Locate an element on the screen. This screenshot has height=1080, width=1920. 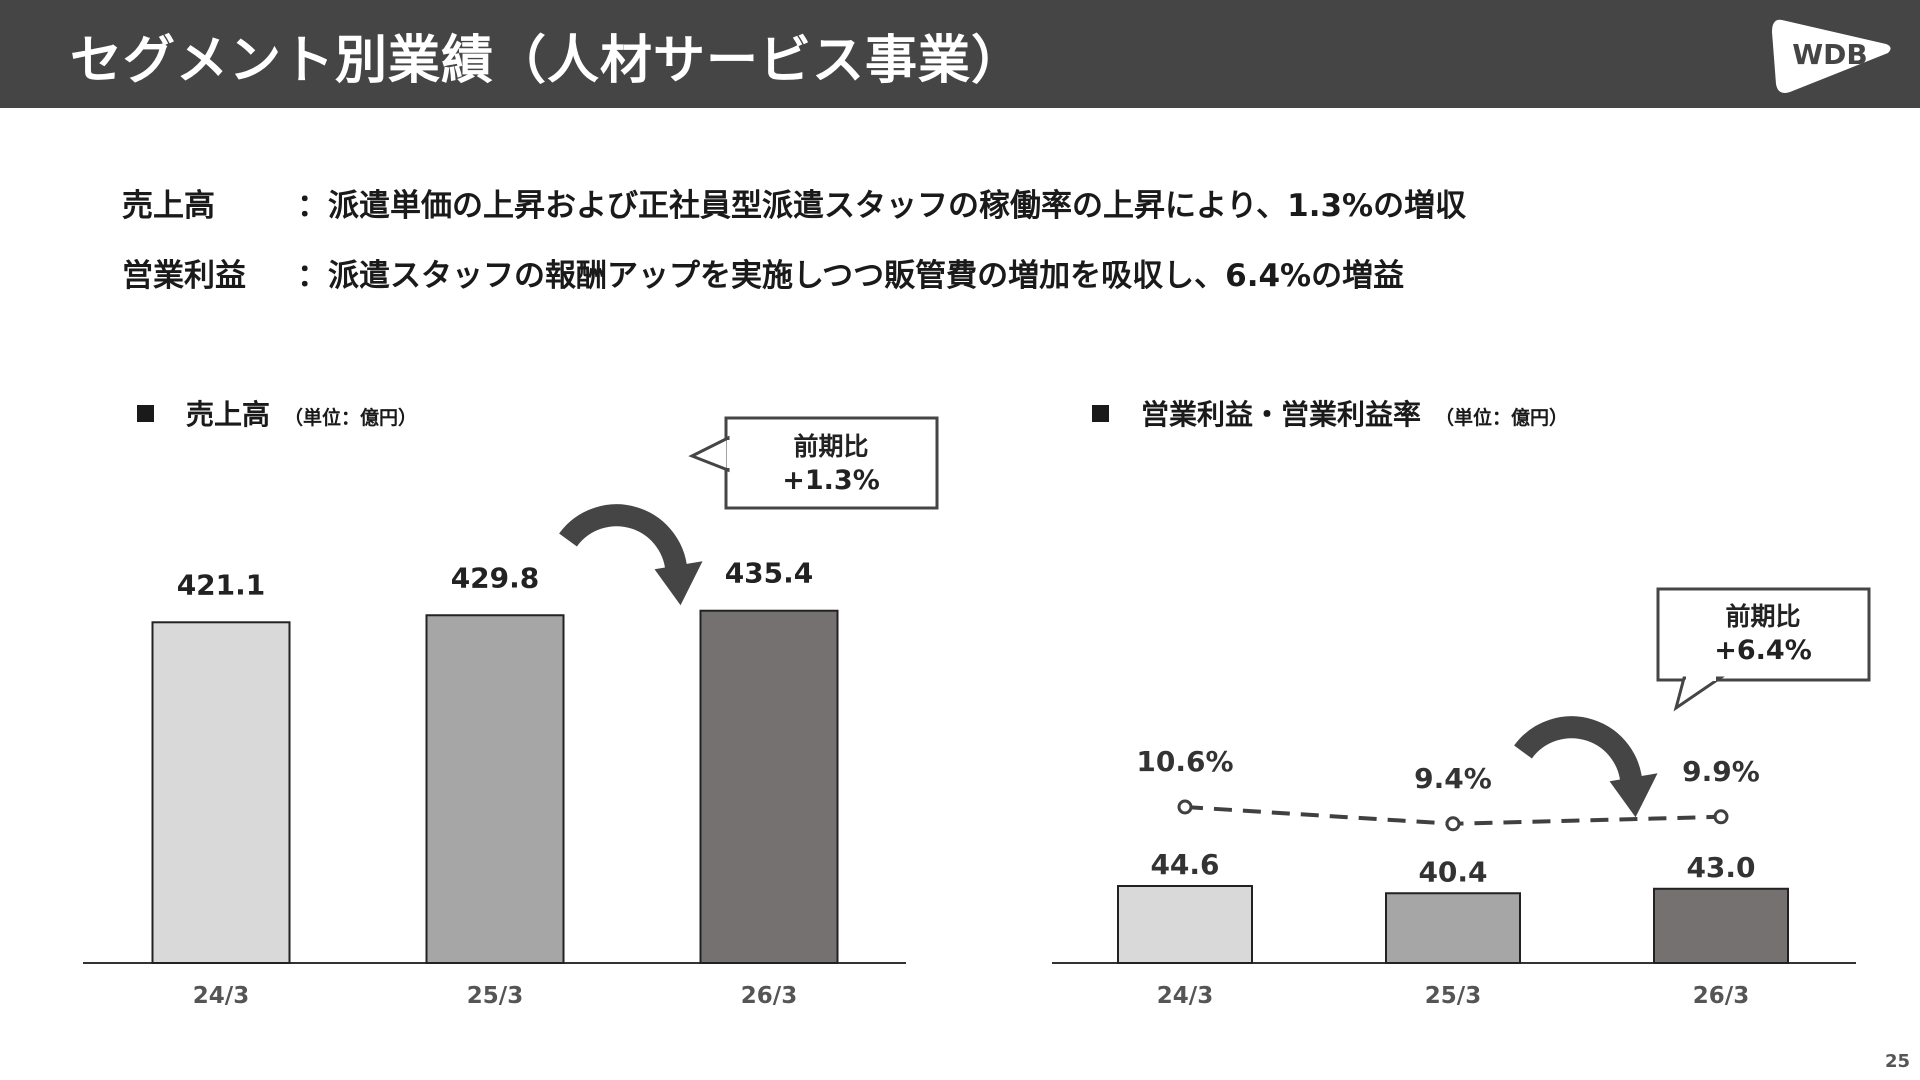
profit-callout-tail is located at coordinates (1699, 694).